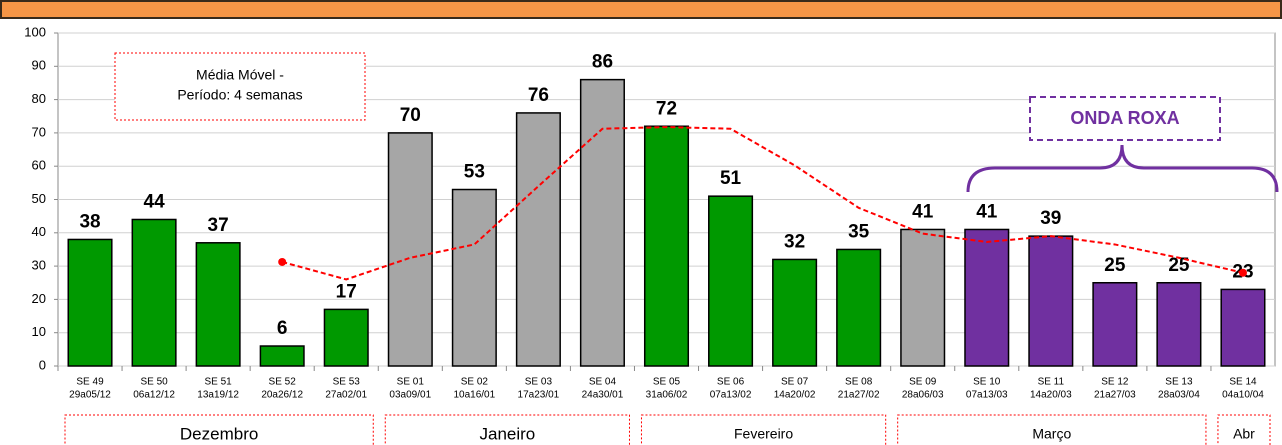 The height and width of the screenshot is (445, 1282). I want to click on y-tick-label: 20, so click(39, 298).